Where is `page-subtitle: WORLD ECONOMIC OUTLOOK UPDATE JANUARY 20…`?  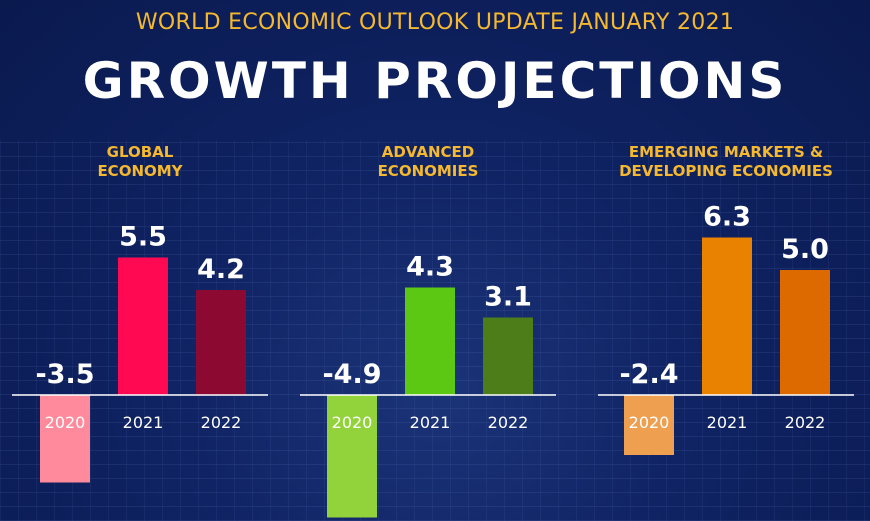 page-subtitle: WORLD ECONOMIC OUTLOOK UPDATE JANUARY 20… is located at coordinates (435, 22).